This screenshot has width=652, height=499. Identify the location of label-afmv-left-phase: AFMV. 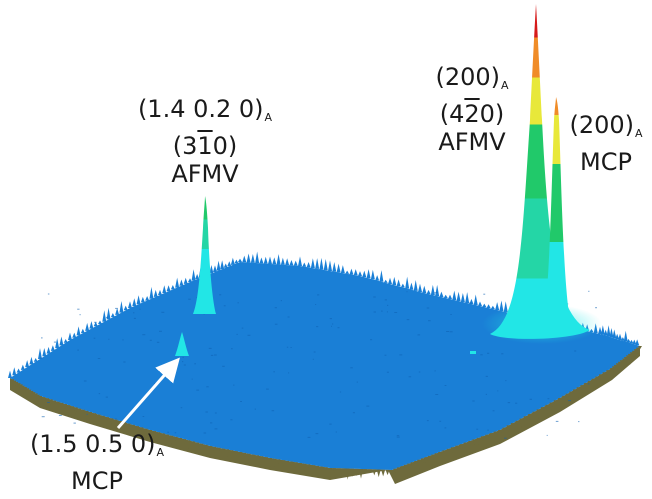
(205, 174).